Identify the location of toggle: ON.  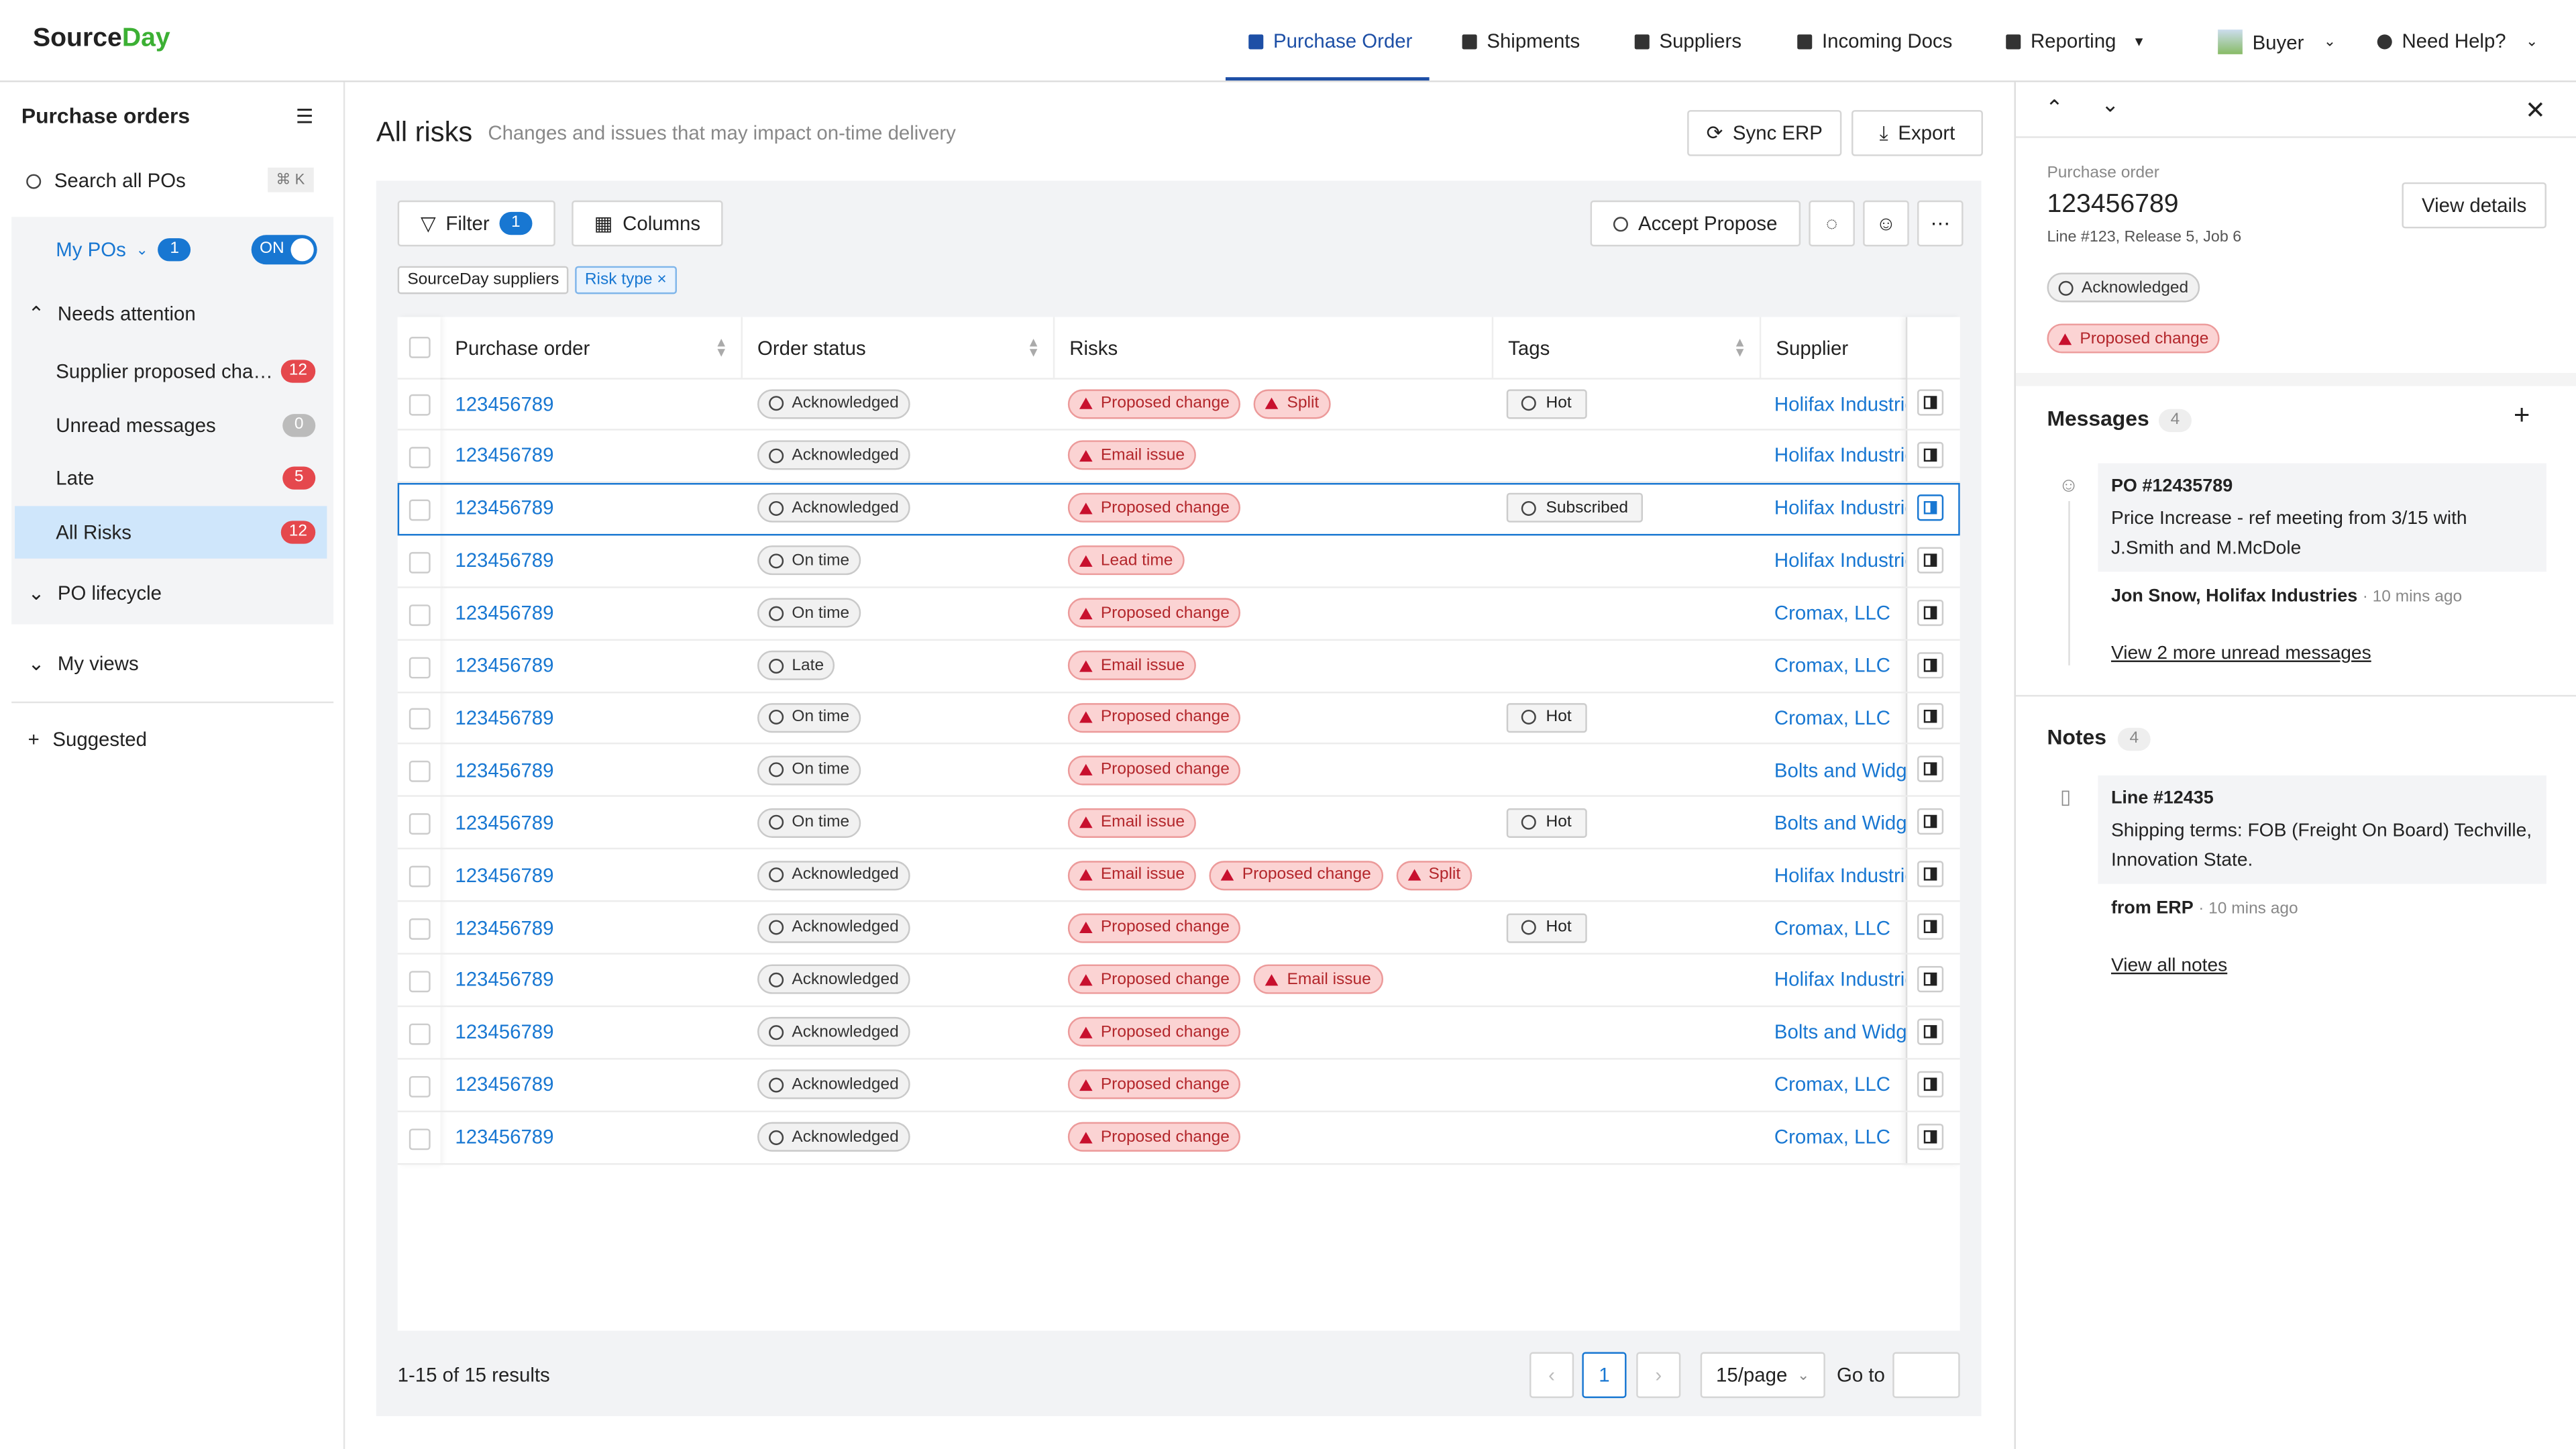
(284, 250).